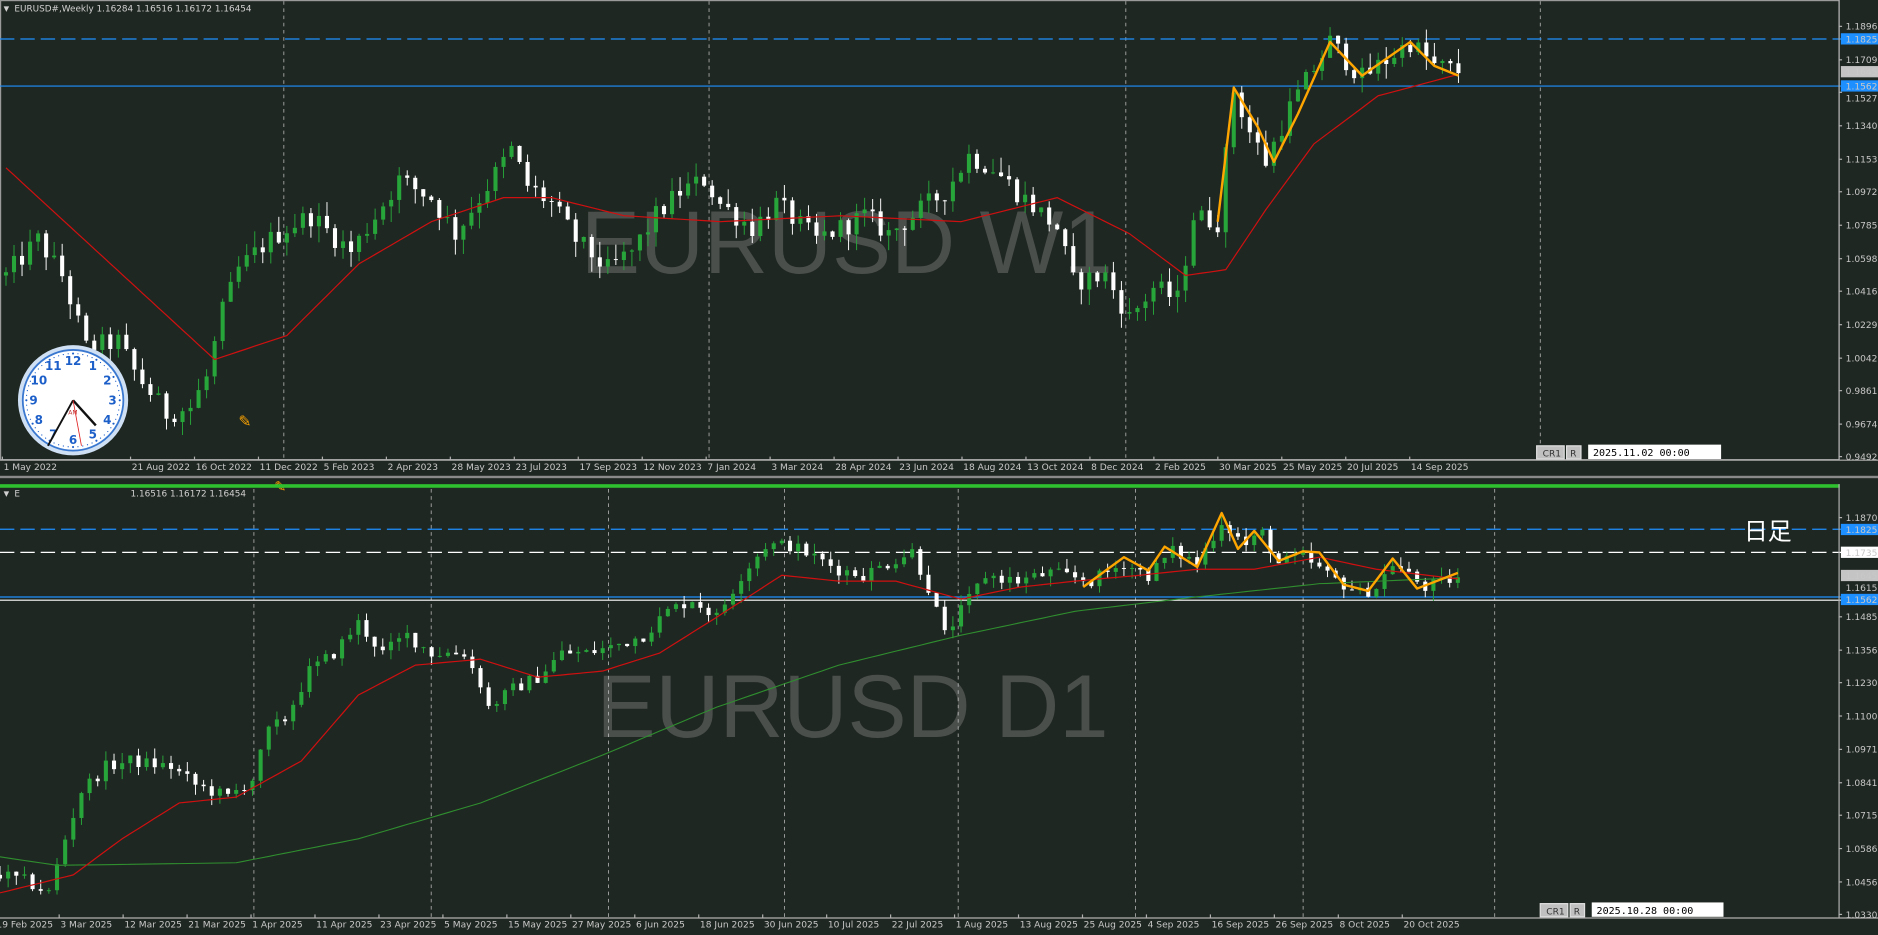  What do you see at coordinates (349, 468) in the screenshot?
I see `time-label: 5 Feb 2023` at bounding box center [349, 468].